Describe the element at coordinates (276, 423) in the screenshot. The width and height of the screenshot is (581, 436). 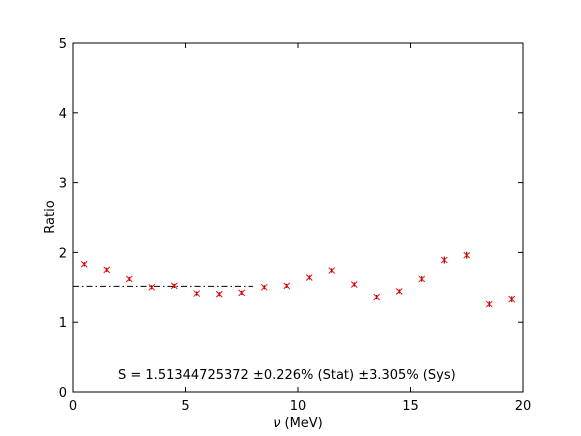
I see `x-axis-label-symbol: ν` at that location.